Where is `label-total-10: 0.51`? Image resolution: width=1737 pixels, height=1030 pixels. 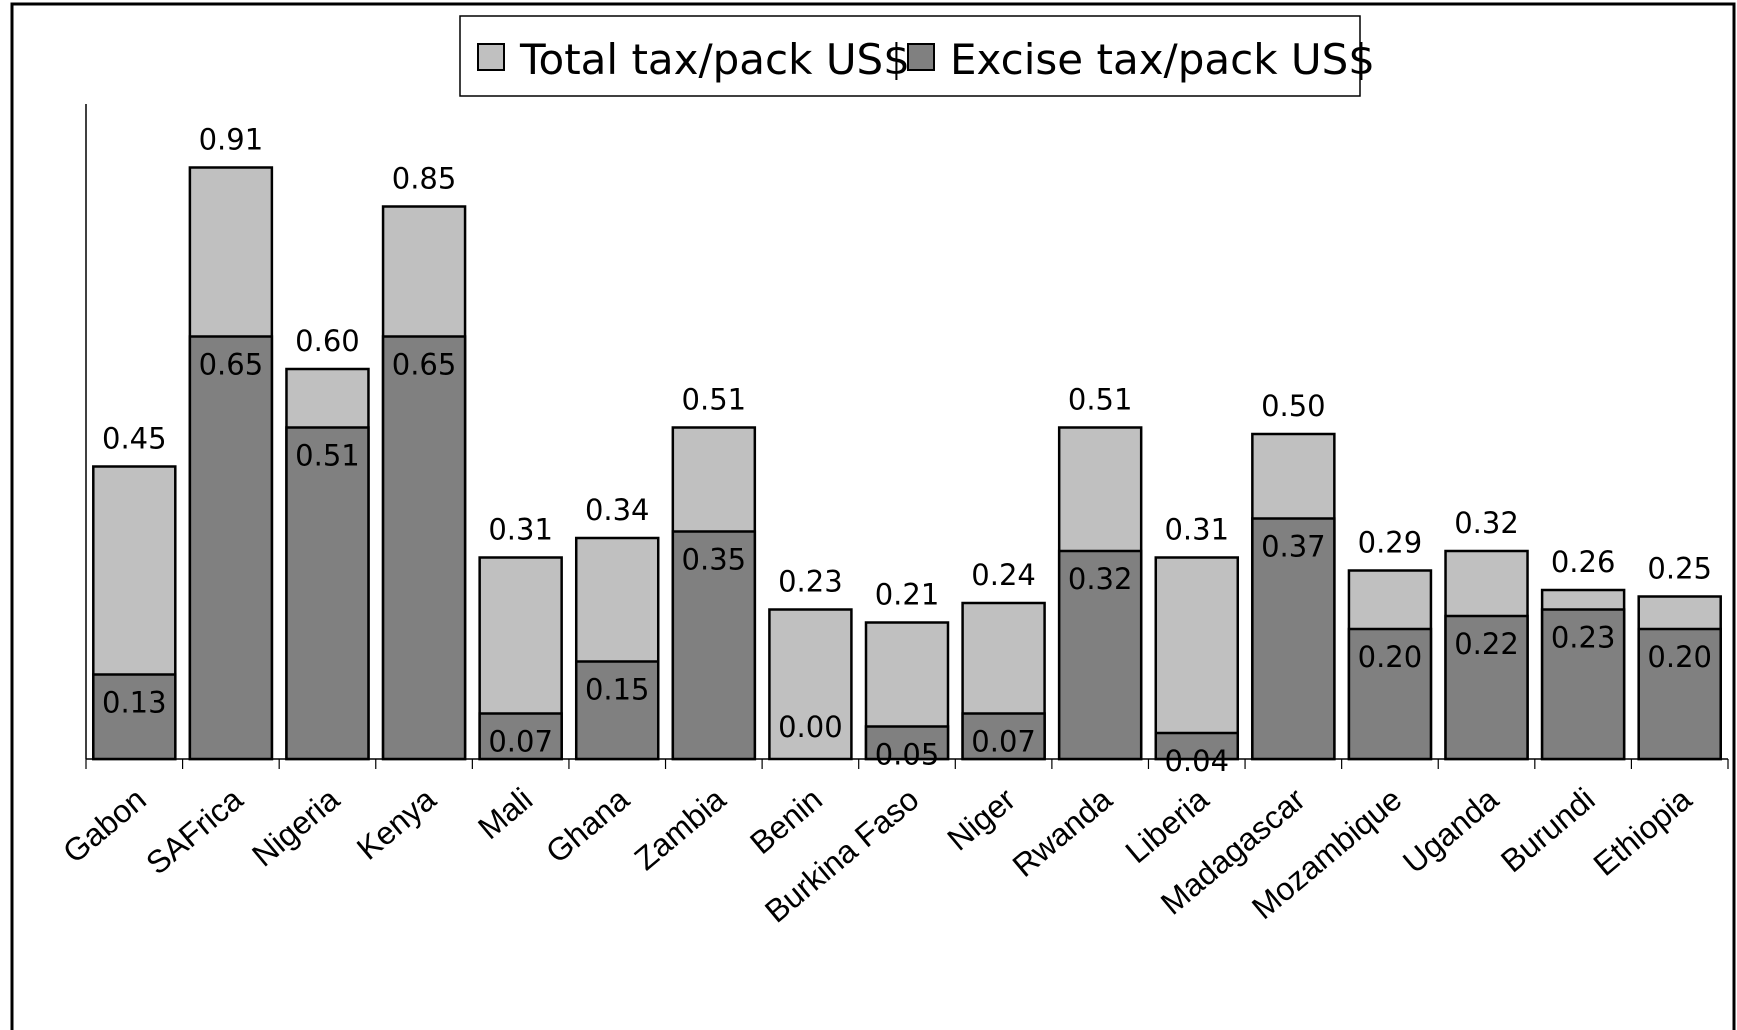
label-total-10: 0.51 is located at coordinates (1100, 400).